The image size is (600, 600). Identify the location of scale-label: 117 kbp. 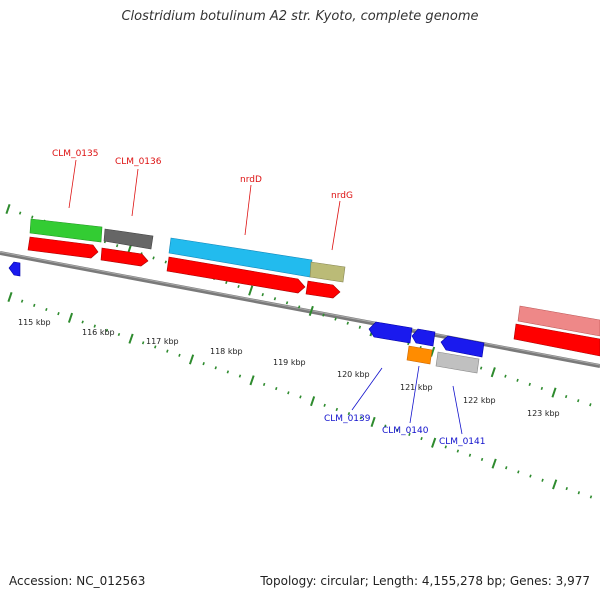
(162, 341).